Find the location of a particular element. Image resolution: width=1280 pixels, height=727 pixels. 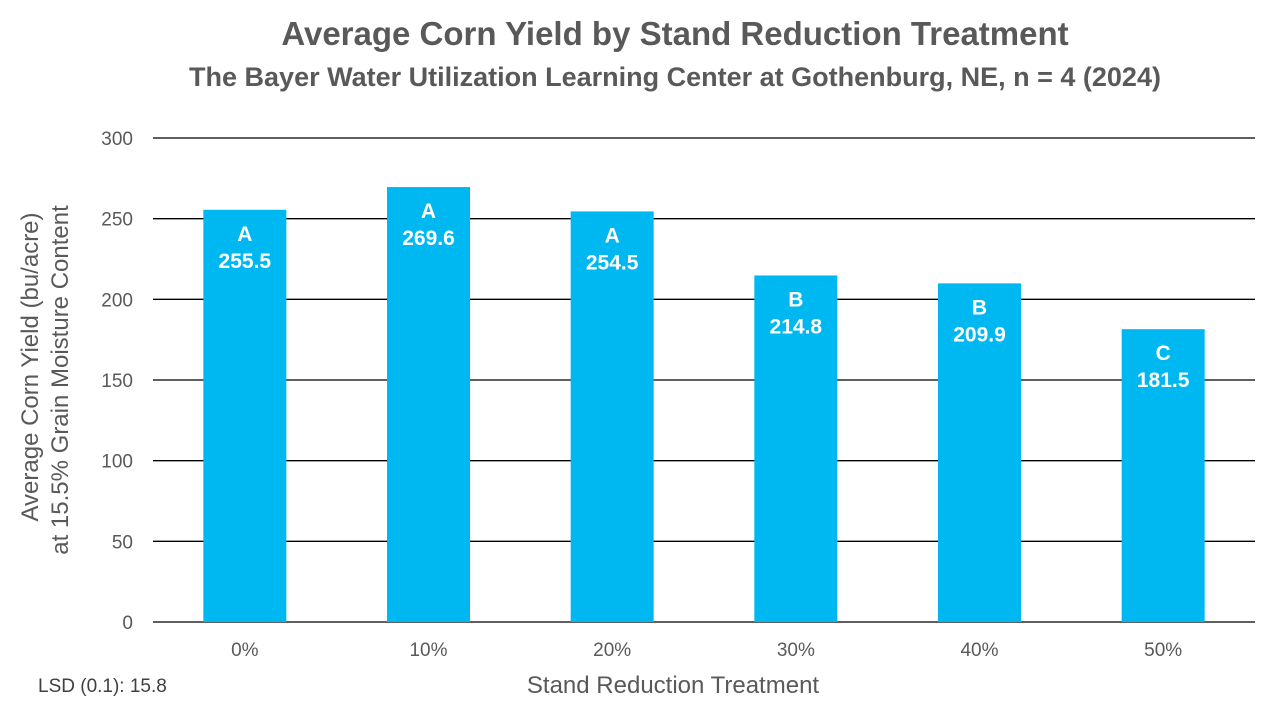

y-tick-label: 50 is located at coordinates (122, 542).